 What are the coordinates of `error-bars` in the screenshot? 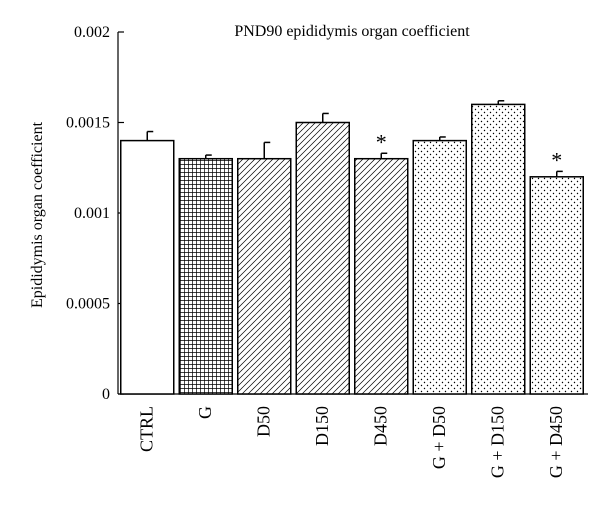 It's located at (354, 138).